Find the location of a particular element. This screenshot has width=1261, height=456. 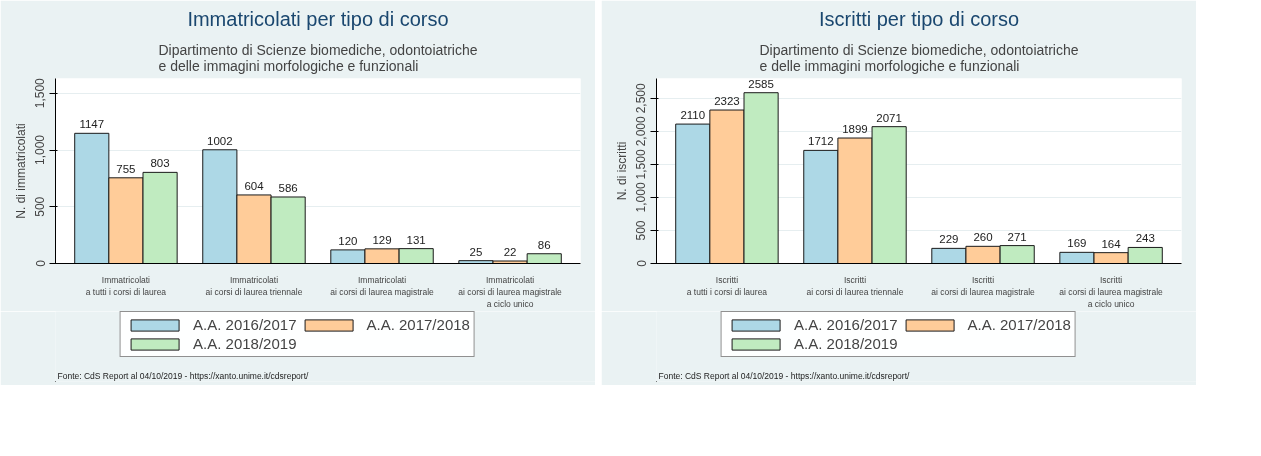

y-tick-label: 2,000 is located at coordinates (641, 131).